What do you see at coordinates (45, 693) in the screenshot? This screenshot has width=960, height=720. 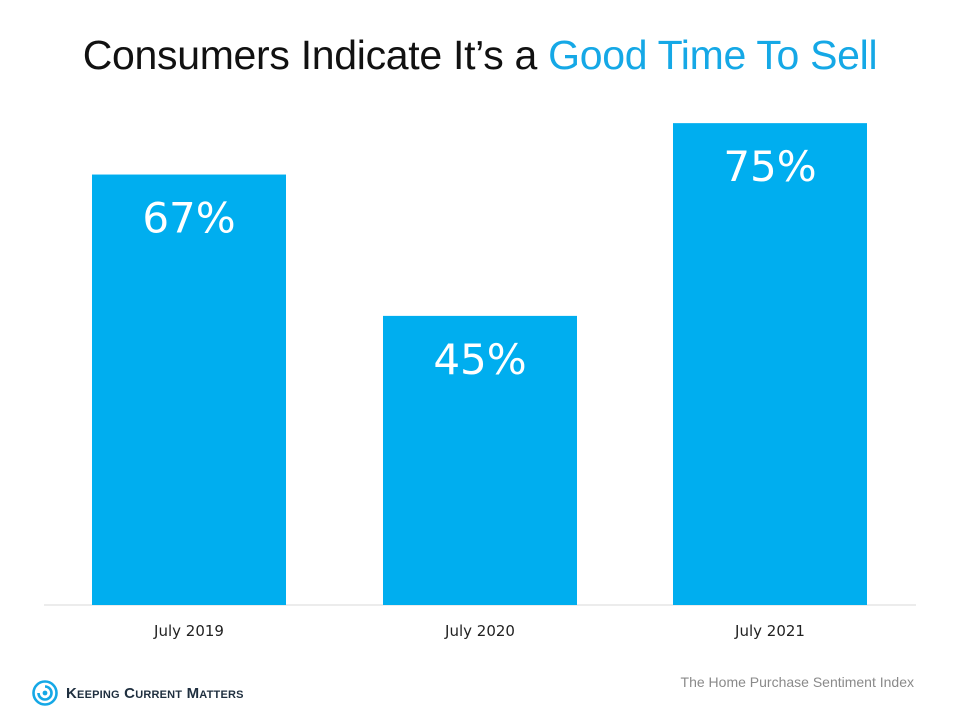 I see `kcm-swirl-icon` at bounding box center [45, 693].